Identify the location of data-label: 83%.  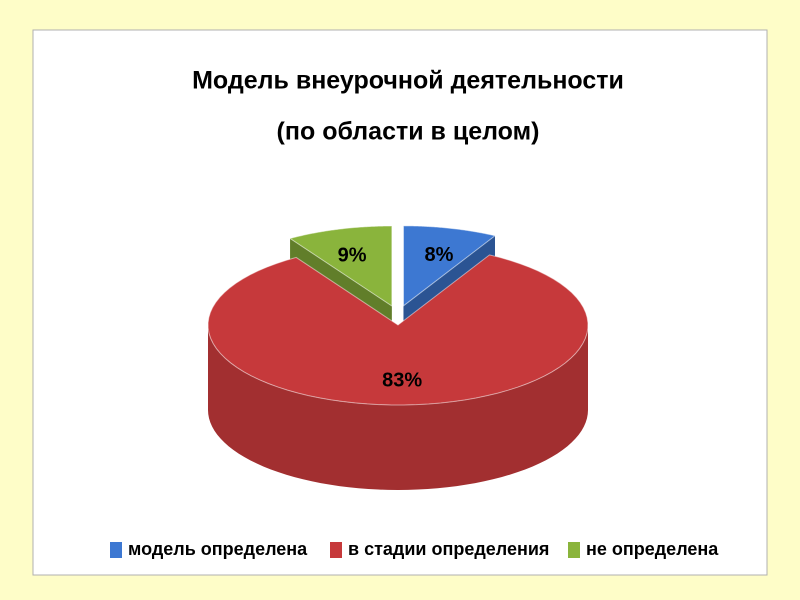
(402, 380).